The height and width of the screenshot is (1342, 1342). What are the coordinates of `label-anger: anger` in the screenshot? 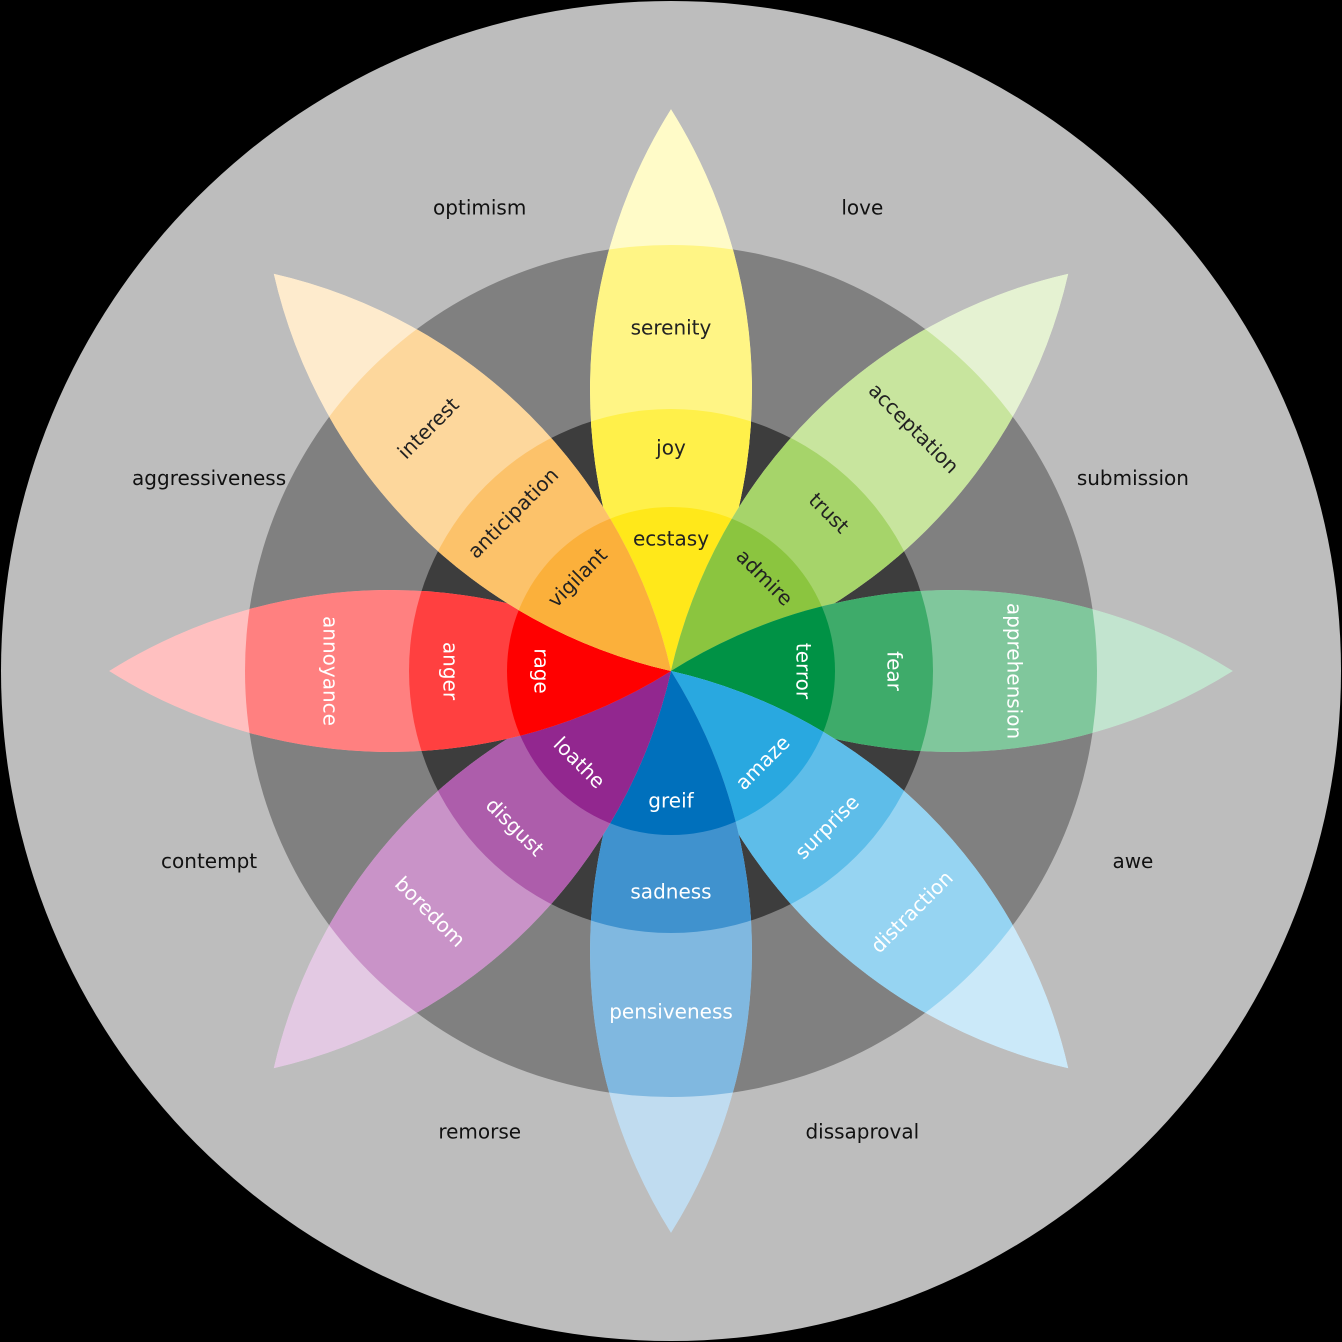 It's located at (451, 671).